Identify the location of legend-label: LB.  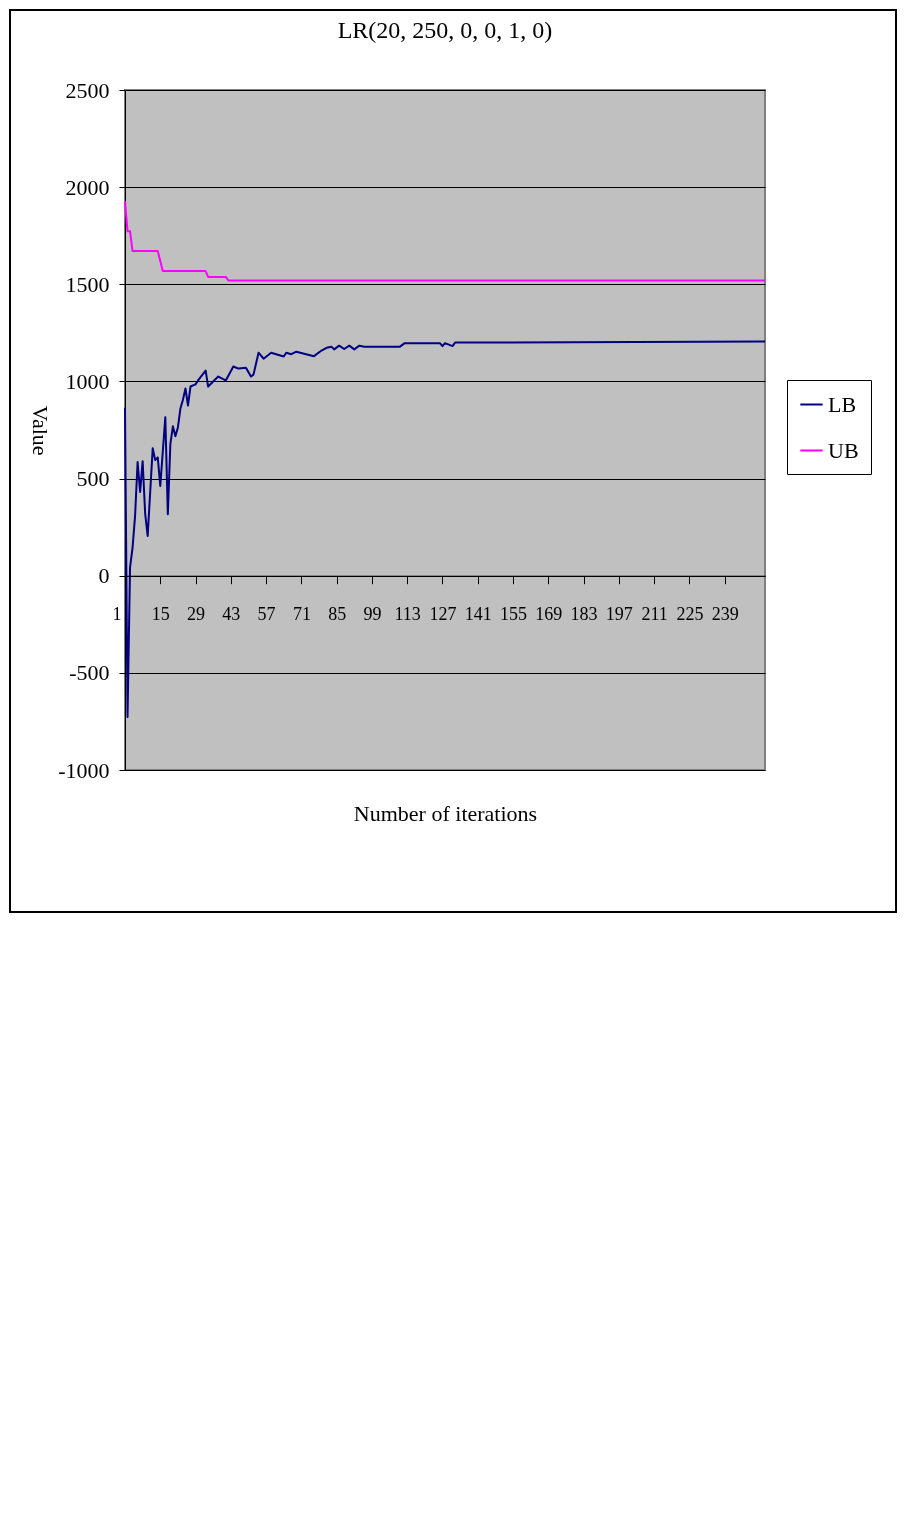
(842, 404).